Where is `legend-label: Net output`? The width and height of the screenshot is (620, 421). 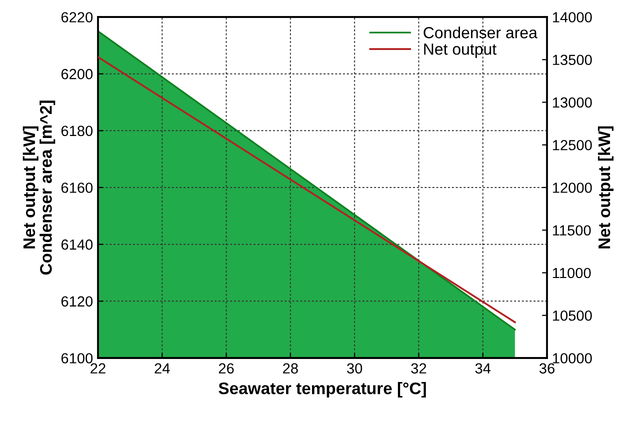
legend-label: Net output is located at coordinates (460, 51).